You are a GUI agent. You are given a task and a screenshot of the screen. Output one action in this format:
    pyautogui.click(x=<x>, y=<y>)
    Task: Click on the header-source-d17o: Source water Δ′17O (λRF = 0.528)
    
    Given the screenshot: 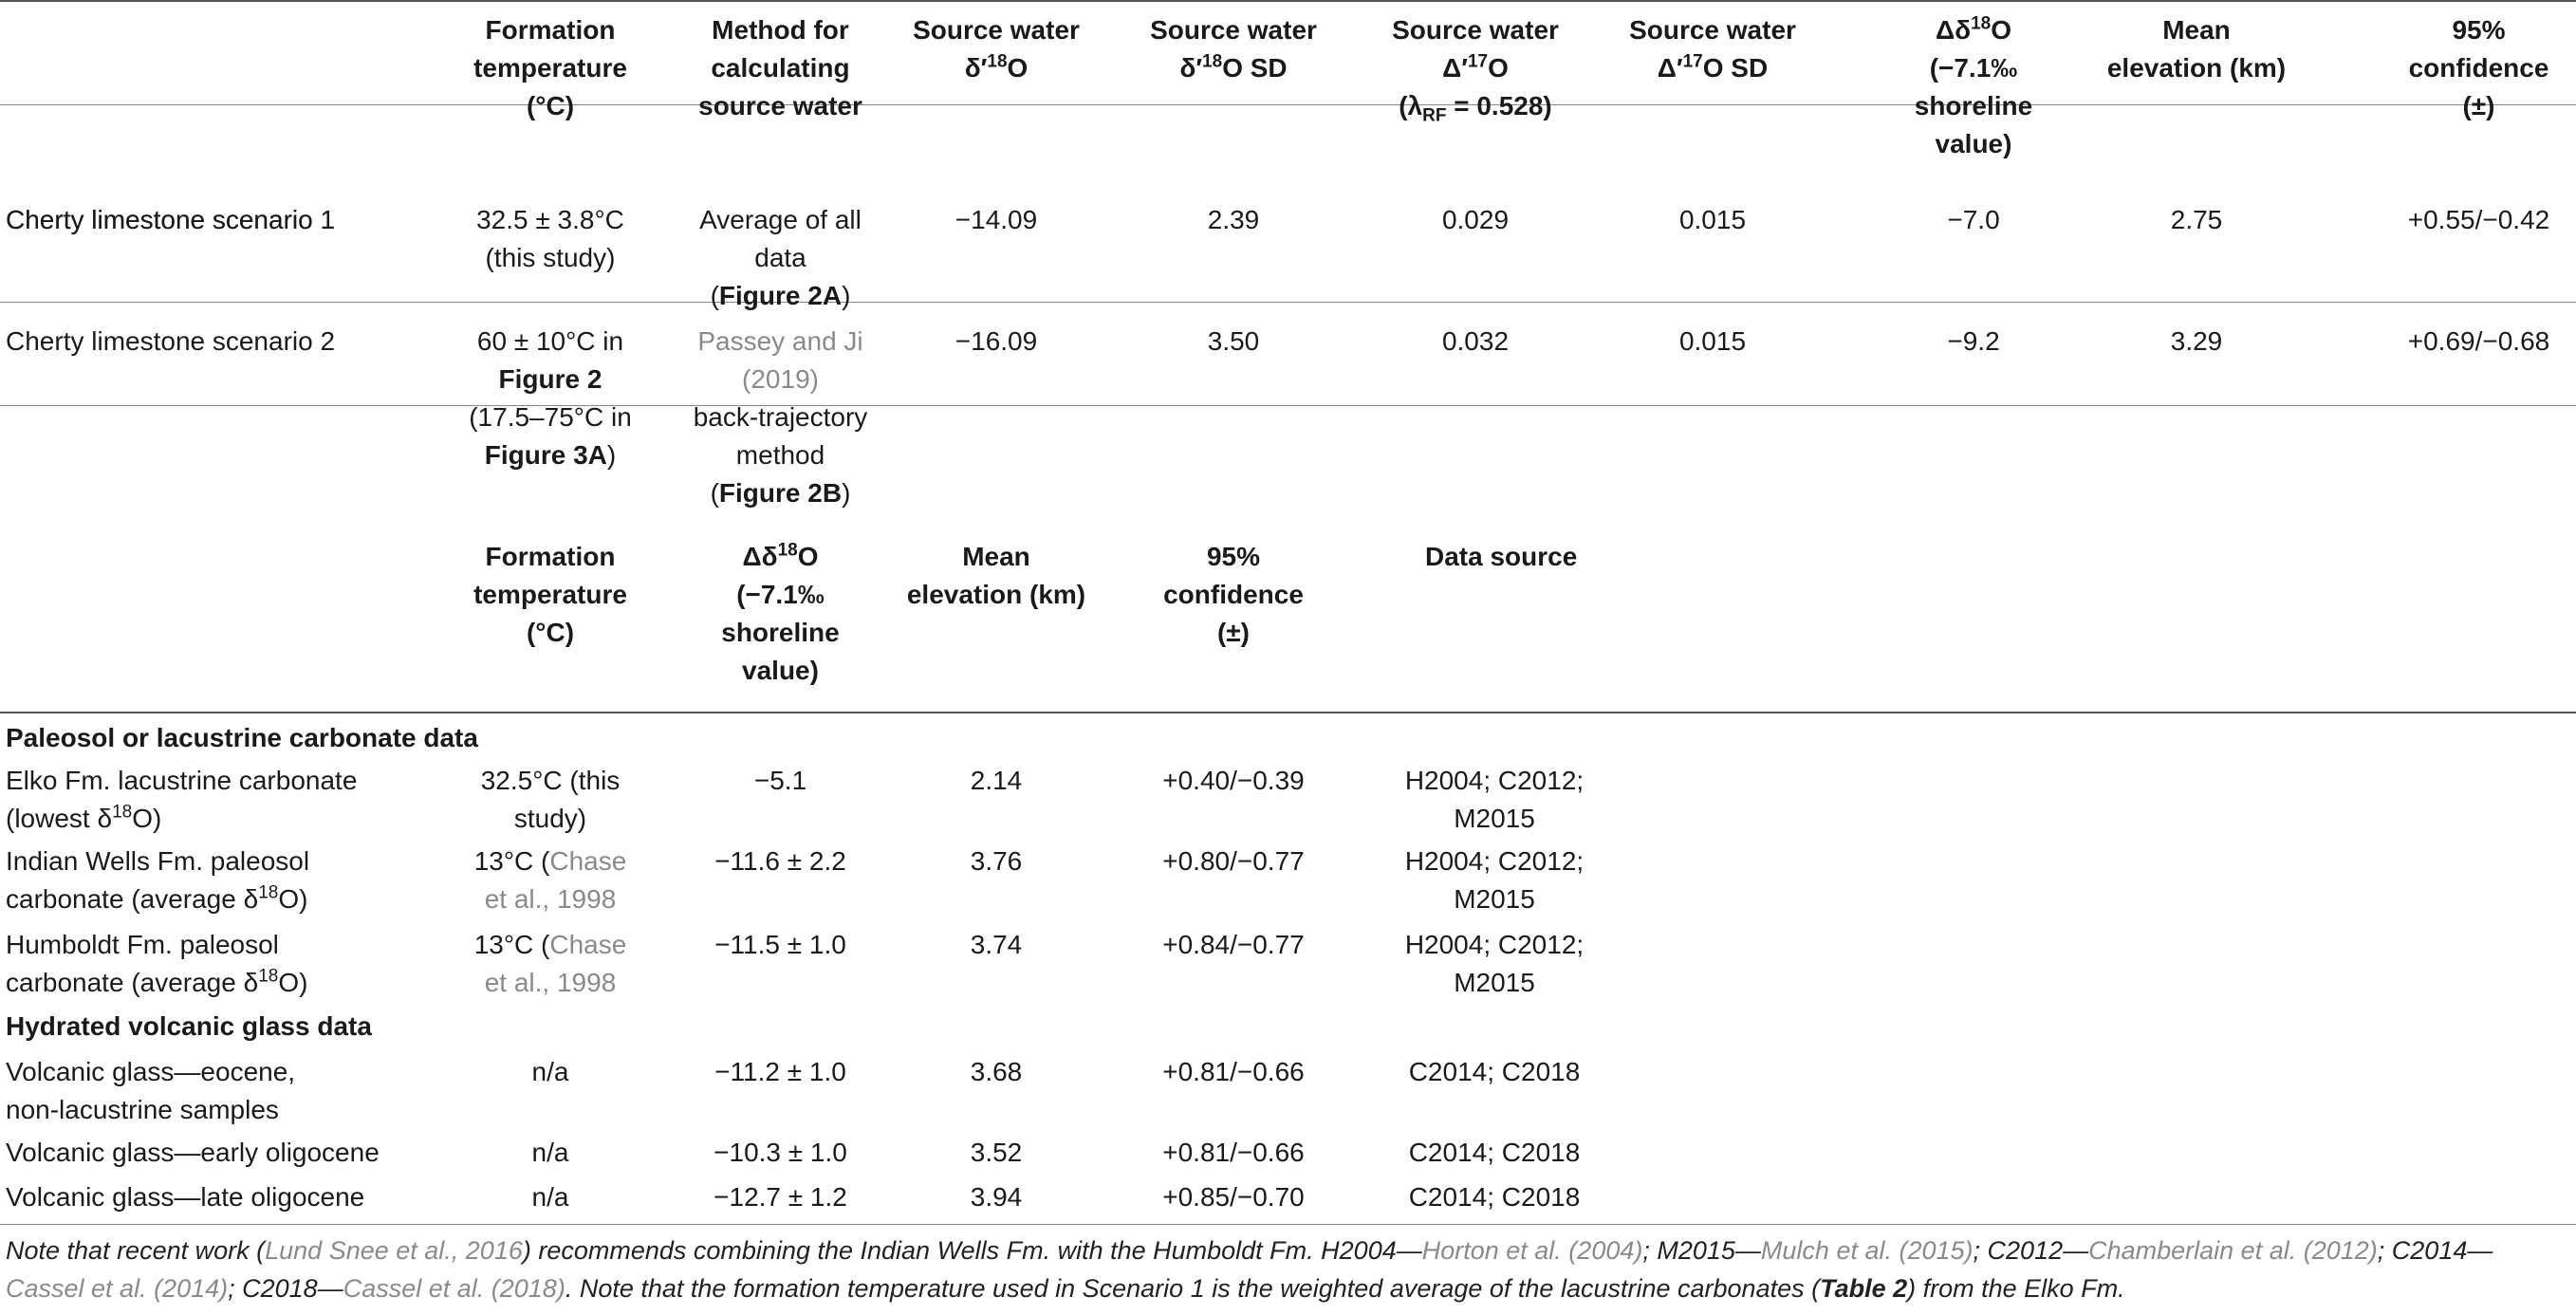 What is the action you would take?
    pyautogui.click(x=1475, y=70)
    